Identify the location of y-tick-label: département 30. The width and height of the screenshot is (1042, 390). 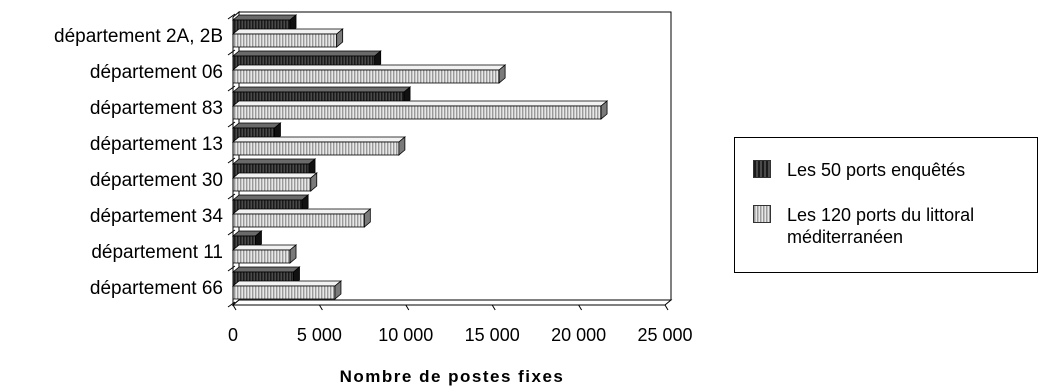
(156, 180).